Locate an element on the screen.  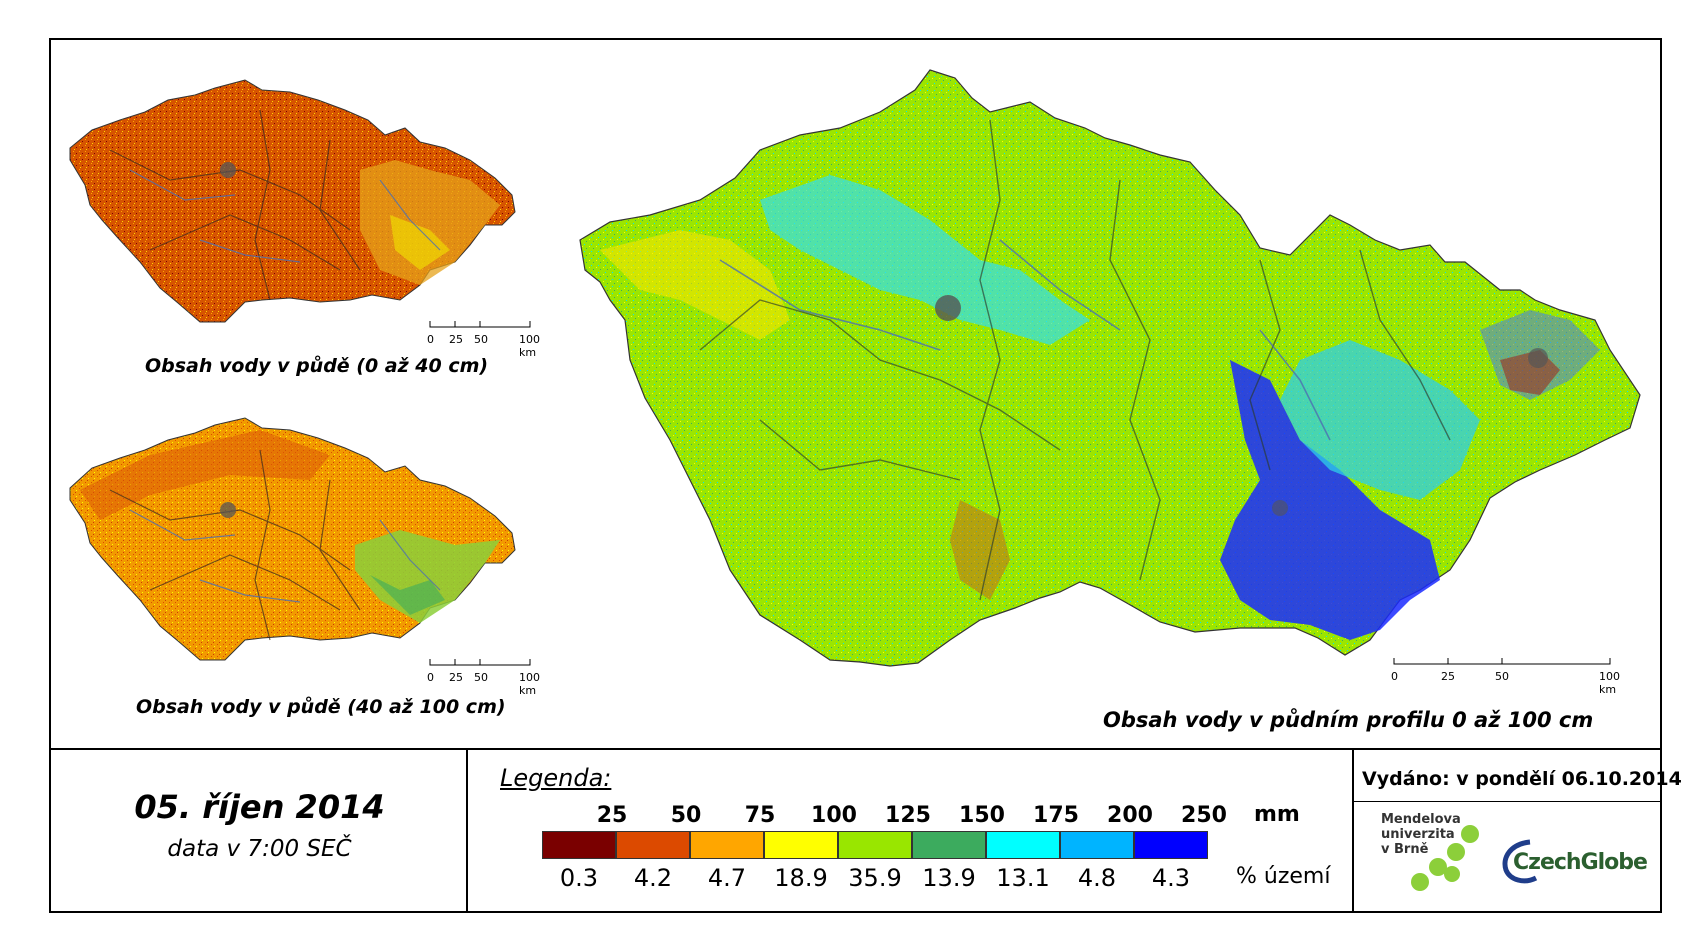
czechglobe-text: CzechGlobe is located at coordinates (1580, 862).